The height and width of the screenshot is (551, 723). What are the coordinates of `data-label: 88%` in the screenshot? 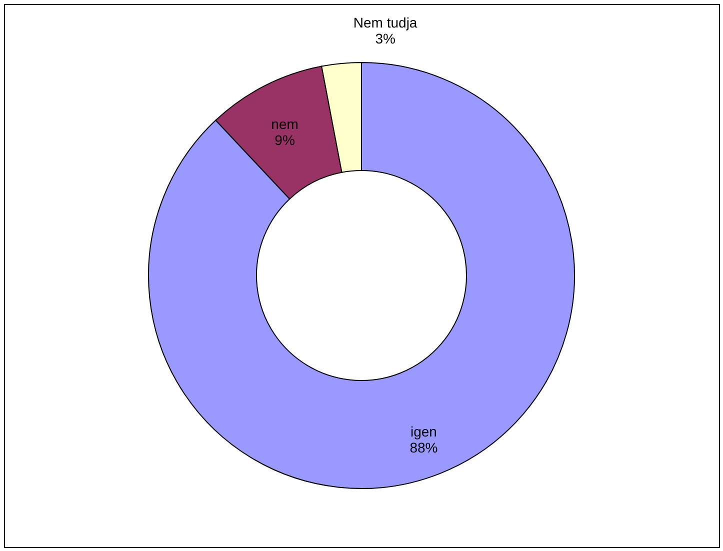 It's located at (424, 448).